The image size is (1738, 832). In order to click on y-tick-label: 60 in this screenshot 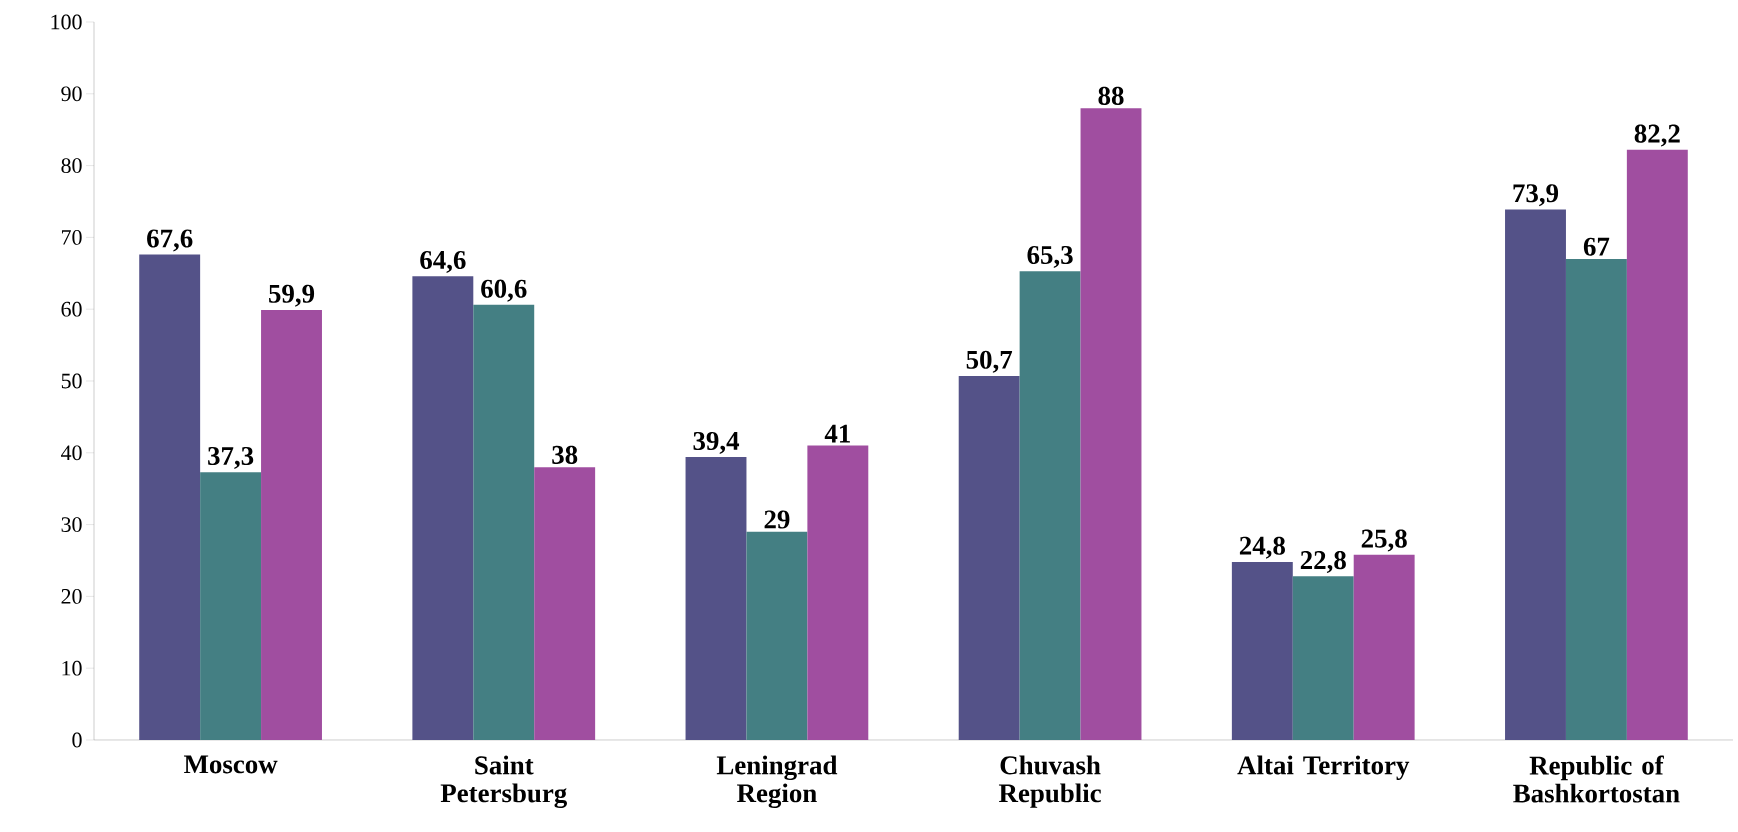, I will do `click(71, 309)`.